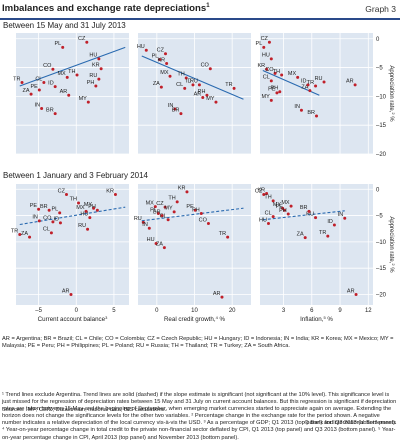 The image size is (400, 442). What do you see at coordinates (393, 113) in the screenshot?
I see `y-axis-title-sup: 2` at bounding box center [393, 113].